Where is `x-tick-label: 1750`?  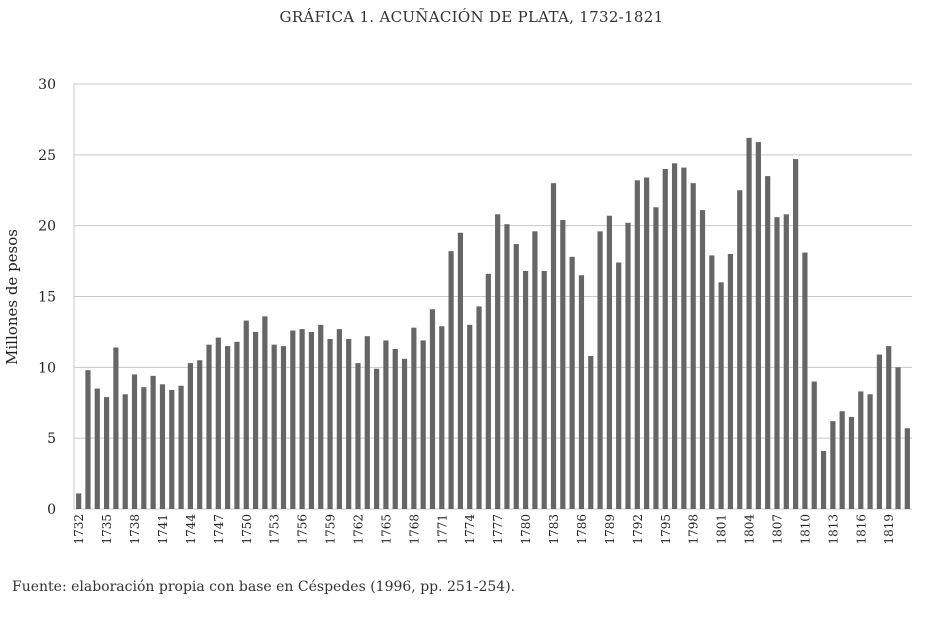
x-tick-label: 1750 is located at coordinates (247, 529).